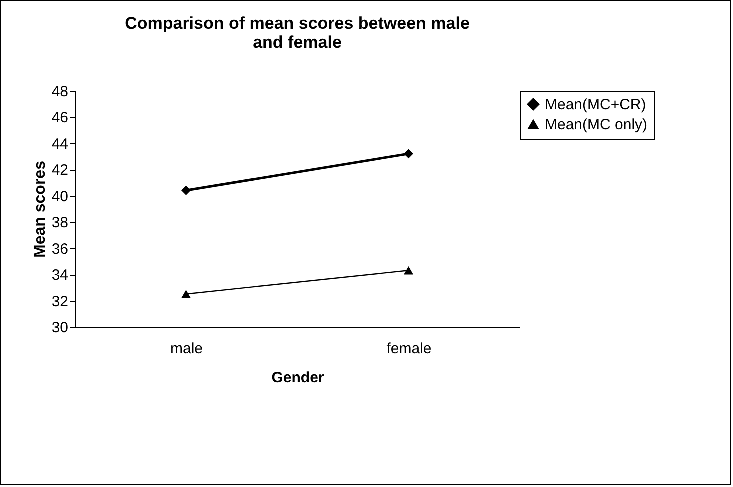  What do you see at coordinates (60, 328) in the screenshot?
I see `y-tick-label: 30` at bounding box center [60, 328].